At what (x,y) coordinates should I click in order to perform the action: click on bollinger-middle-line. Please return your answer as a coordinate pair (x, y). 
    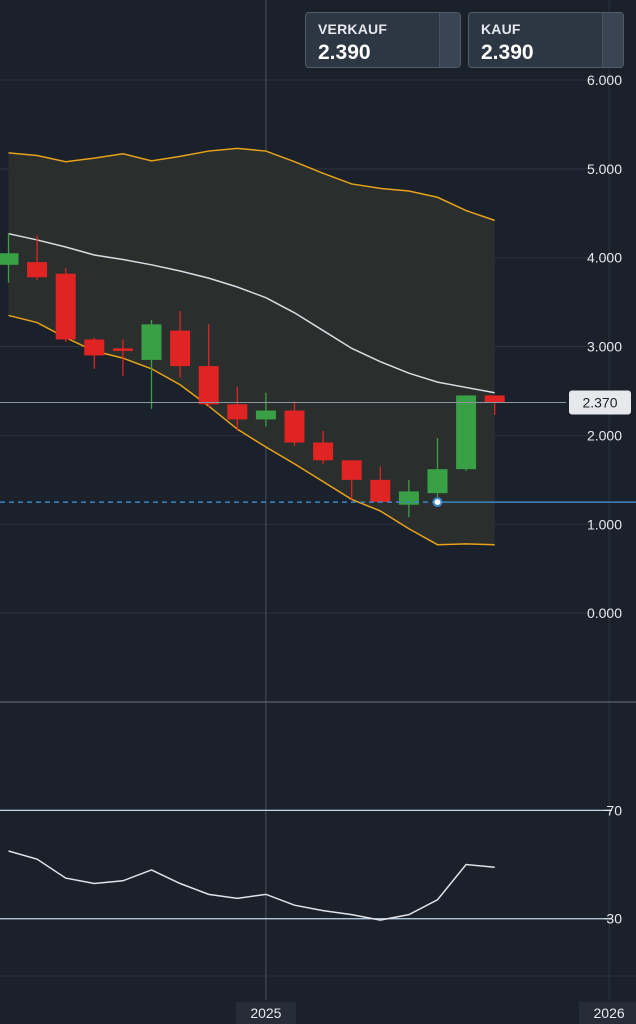
    Looking at the image, I should click on (251, 313).